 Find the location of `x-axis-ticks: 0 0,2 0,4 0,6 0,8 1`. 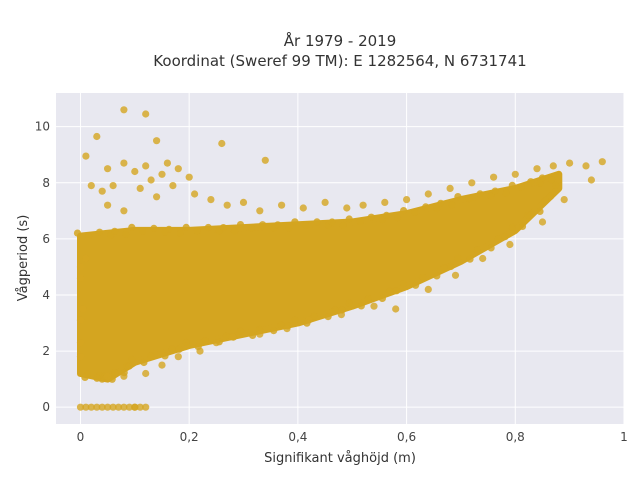

x-axis-ticks: 0 0,2 0,4 0,6 0,8 1 is located at coordinates (352, 437).